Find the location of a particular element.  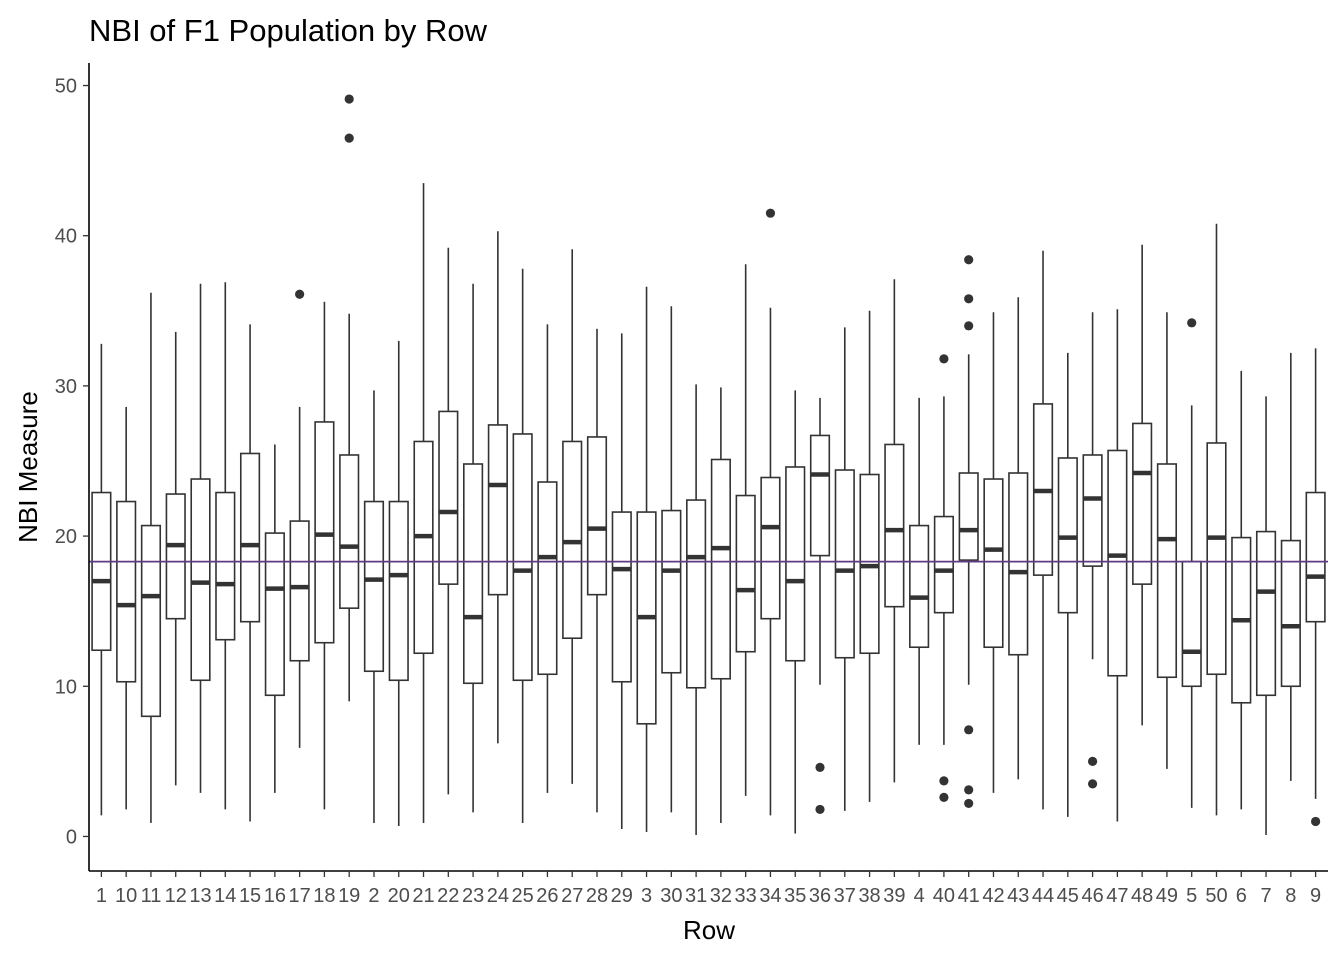

x-tick-label: 24 is located at coordinates (498, 896).